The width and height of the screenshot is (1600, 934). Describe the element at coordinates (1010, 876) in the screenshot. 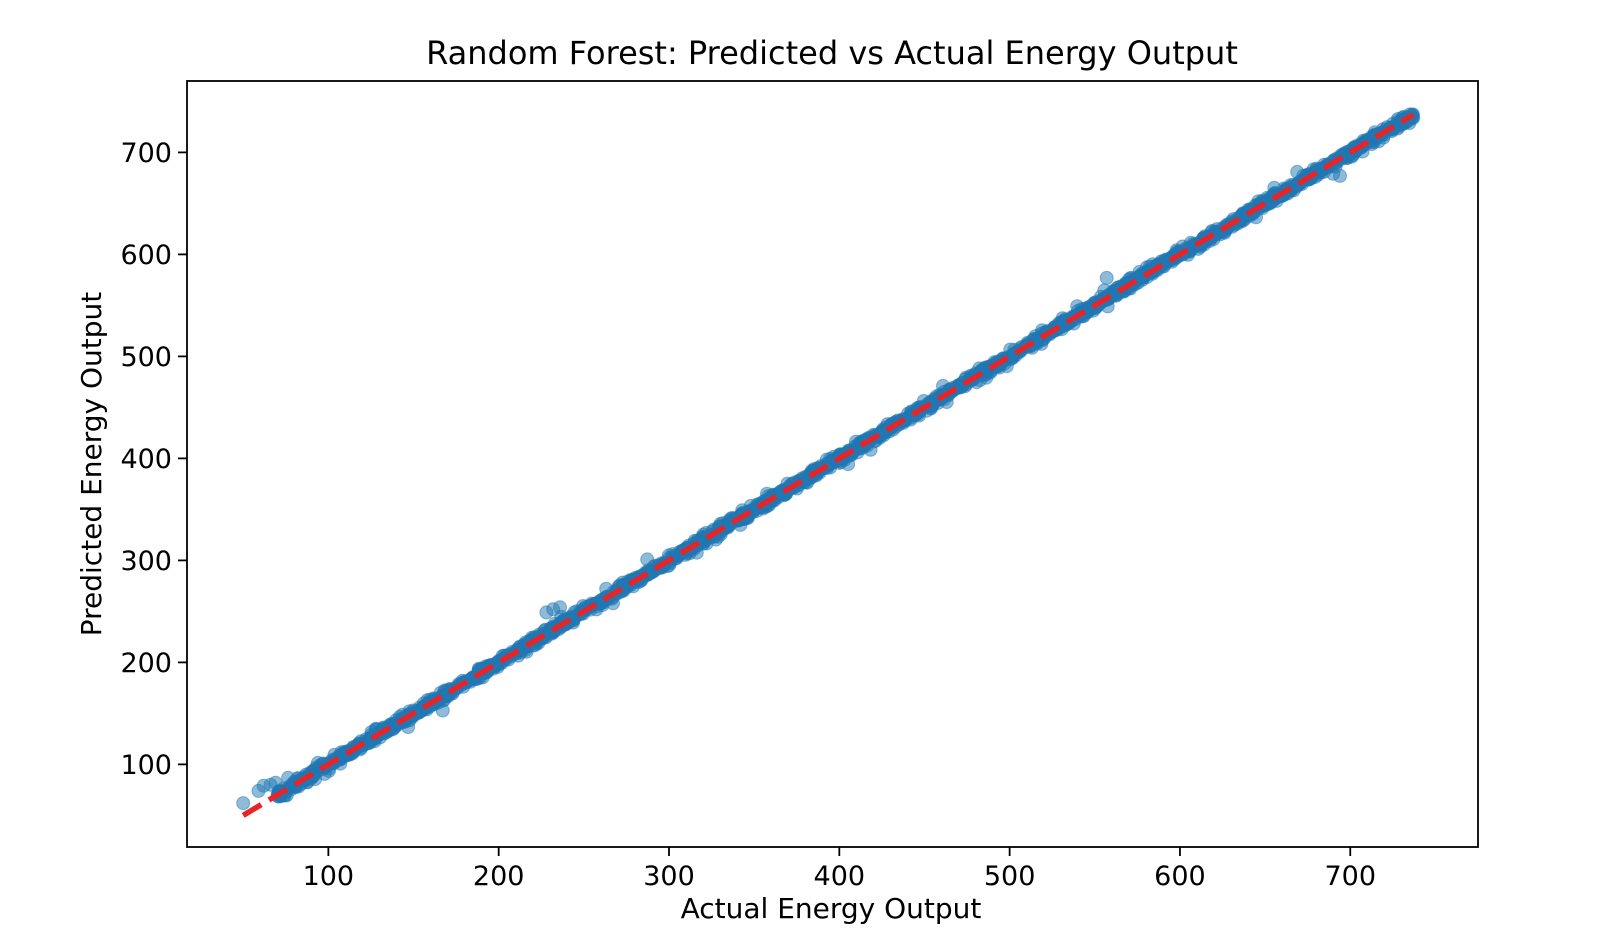

I see `x-tick-label: 500` at that location.